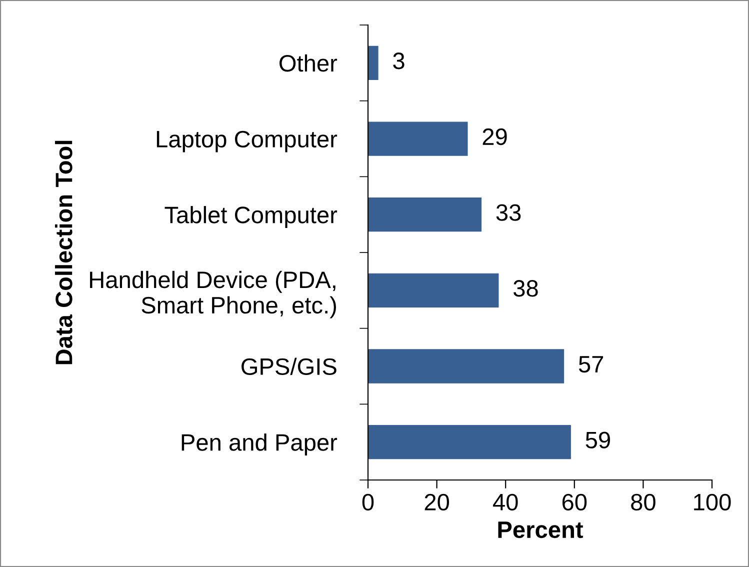 This screenshot has height=567, width=749. I want to click on y-tick-label: Handheld Device (PDA, Smart Phone, etc.), so click(213, 294).